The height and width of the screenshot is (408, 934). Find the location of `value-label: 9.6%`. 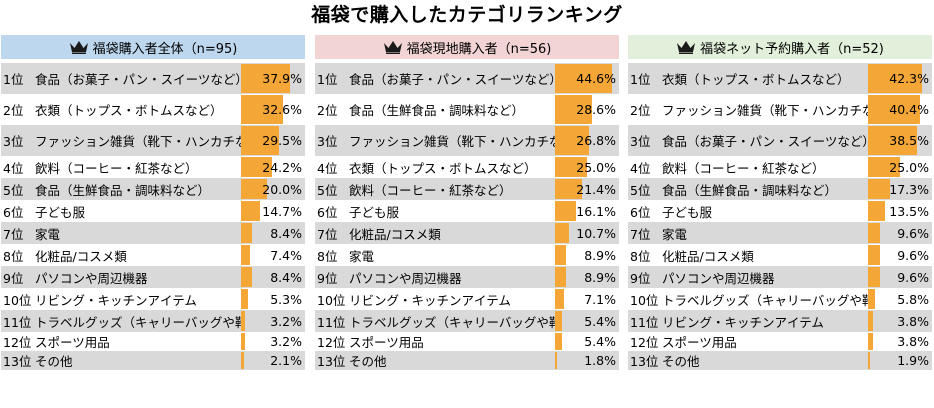

value-label: 9.6% is located at coordinates (913, 277).